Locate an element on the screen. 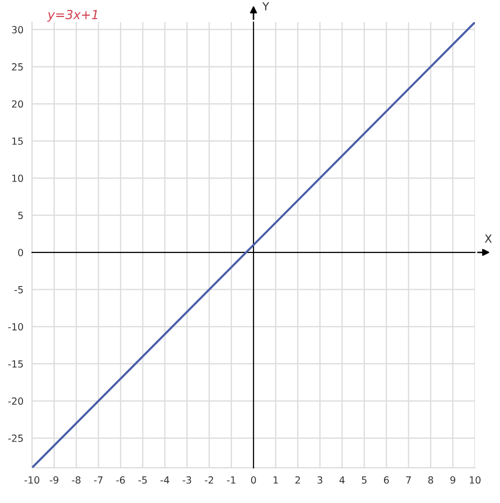 This screenshot has height=503, width=500. y-tick-label: 25 is located at coordinates (17, 67).